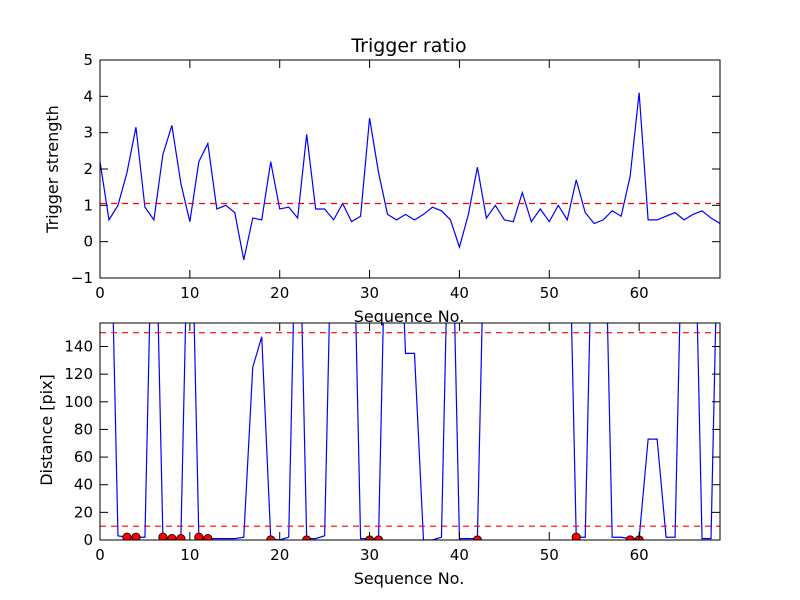  I want to click on distance-y-tick-label: 40, so click(83, 485).